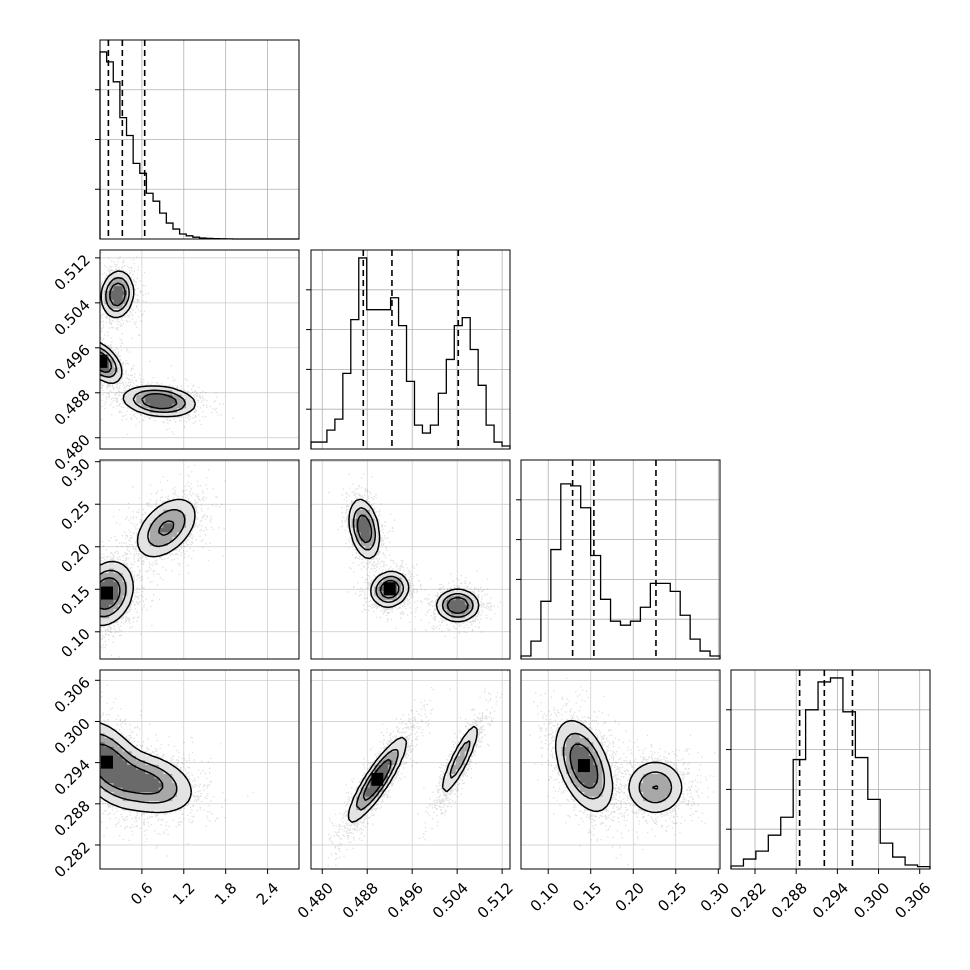 The height and width of the screenshot is (970, 970). What do you see at coordinates (72, 777) in the screenshot?
I see `y-tick-label: 0.294` at bounding box center [72, 777].